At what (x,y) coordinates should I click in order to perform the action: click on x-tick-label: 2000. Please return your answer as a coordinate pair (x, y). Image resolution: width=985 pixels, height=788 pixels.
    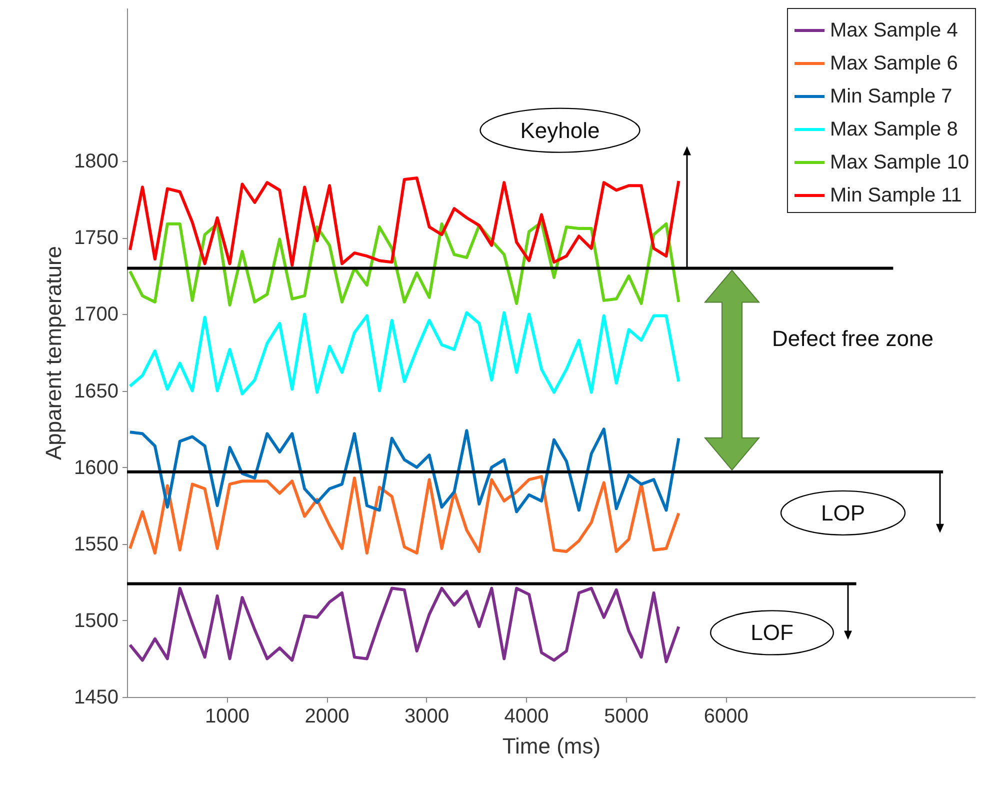
    Looking at the image, I should click on (327, 717).